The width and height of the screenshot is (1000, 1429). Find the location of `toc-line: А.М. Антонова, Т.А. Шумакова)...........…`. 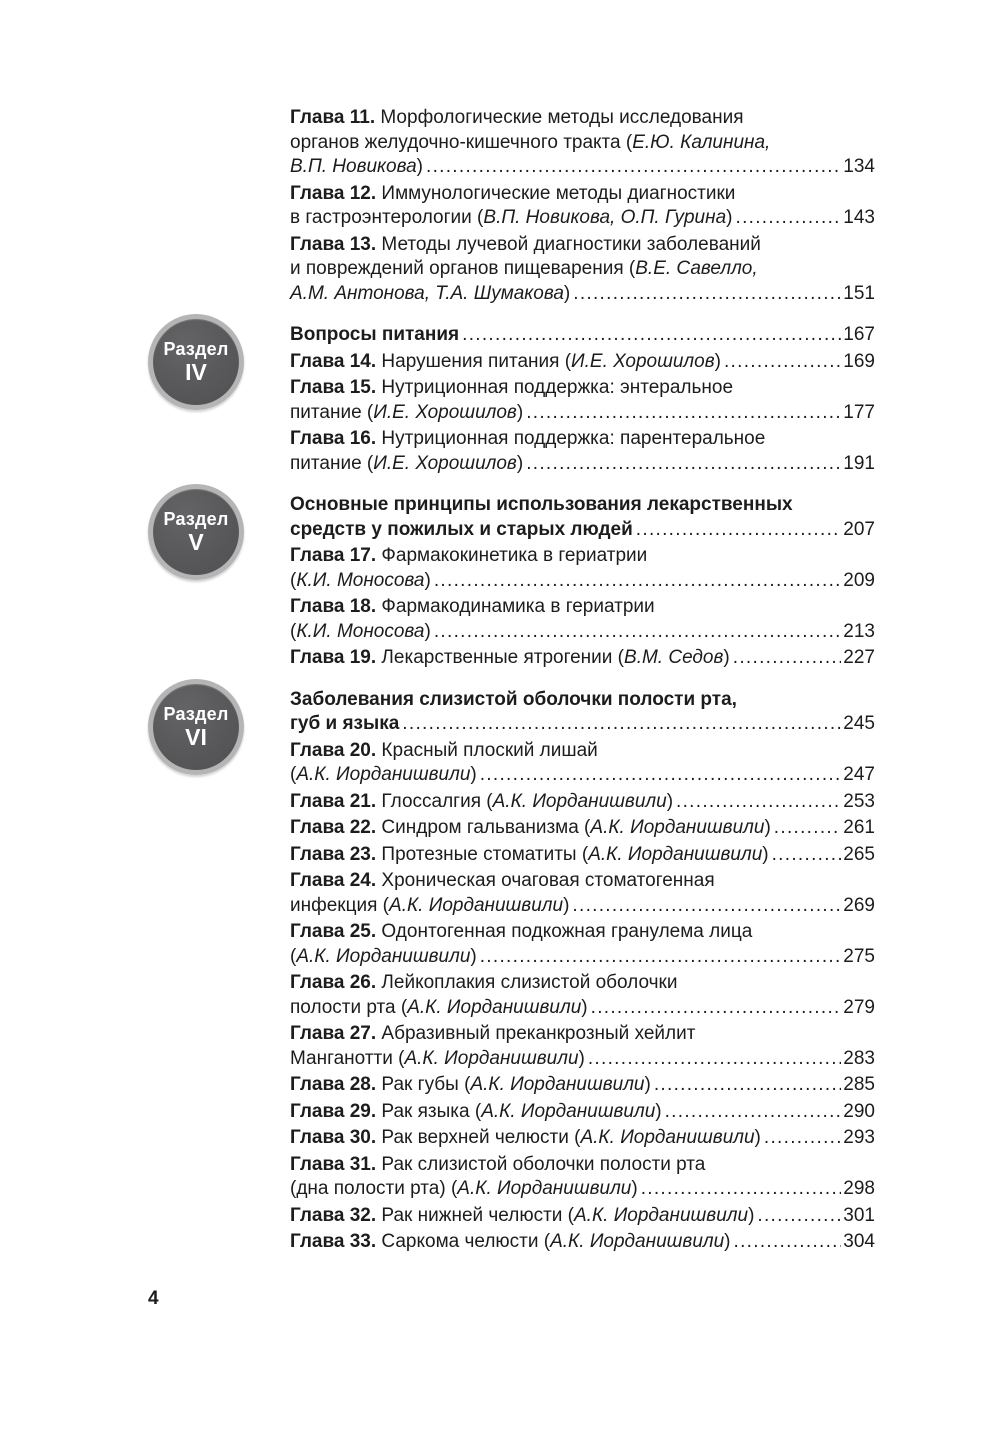

toc-line: А.М. Антонова, Т.А. Шумакова)...........… is located at coordinates (582, 294).